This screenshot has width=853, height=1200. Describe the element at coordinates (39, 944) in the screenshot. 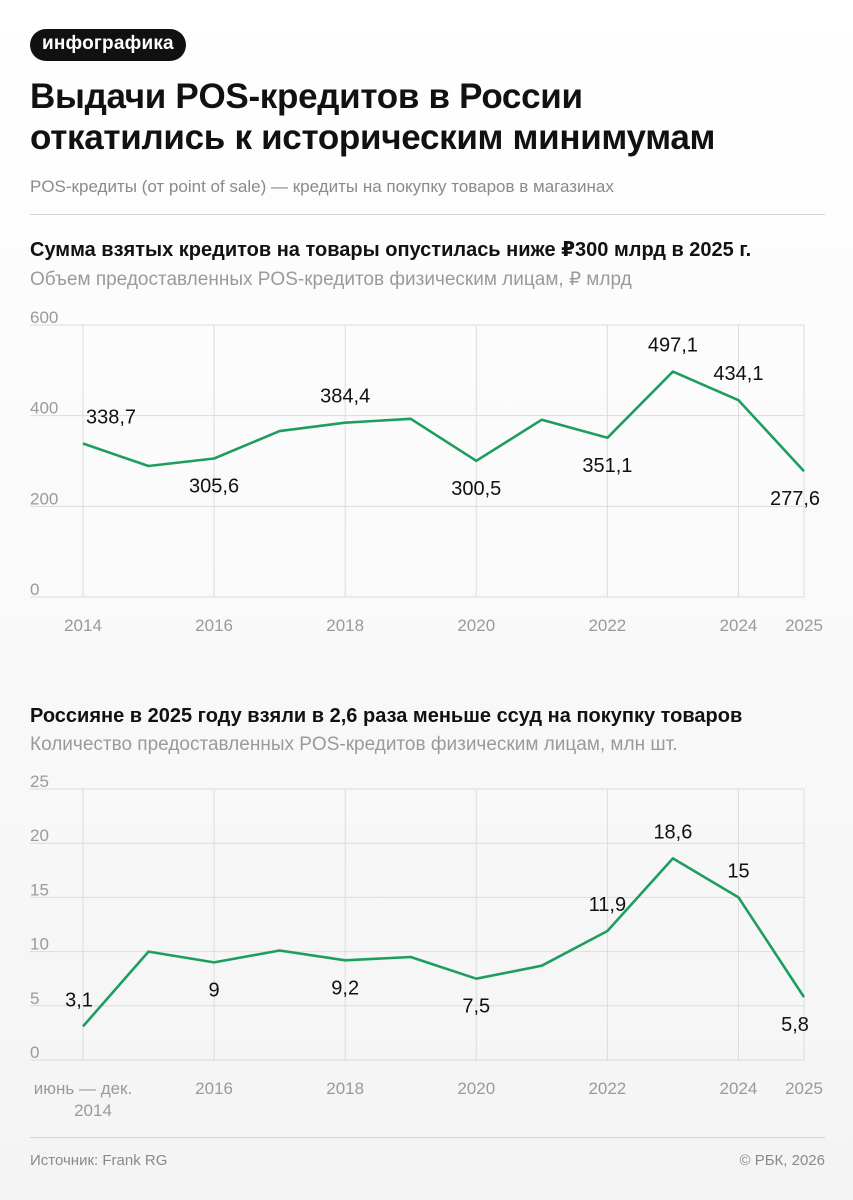

I see `y-tick-label: 10` at that location.